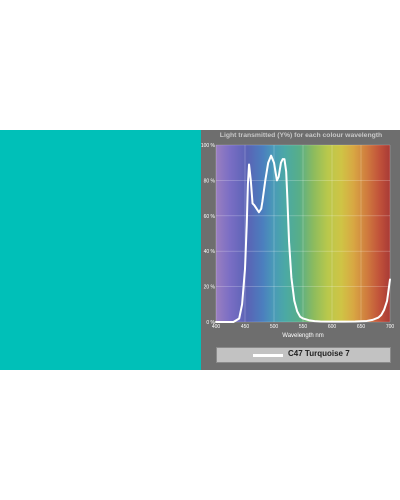  Describe the element at coordinates (361, 327) in the screenshot. I see `x-tick-label: 650` at that location.